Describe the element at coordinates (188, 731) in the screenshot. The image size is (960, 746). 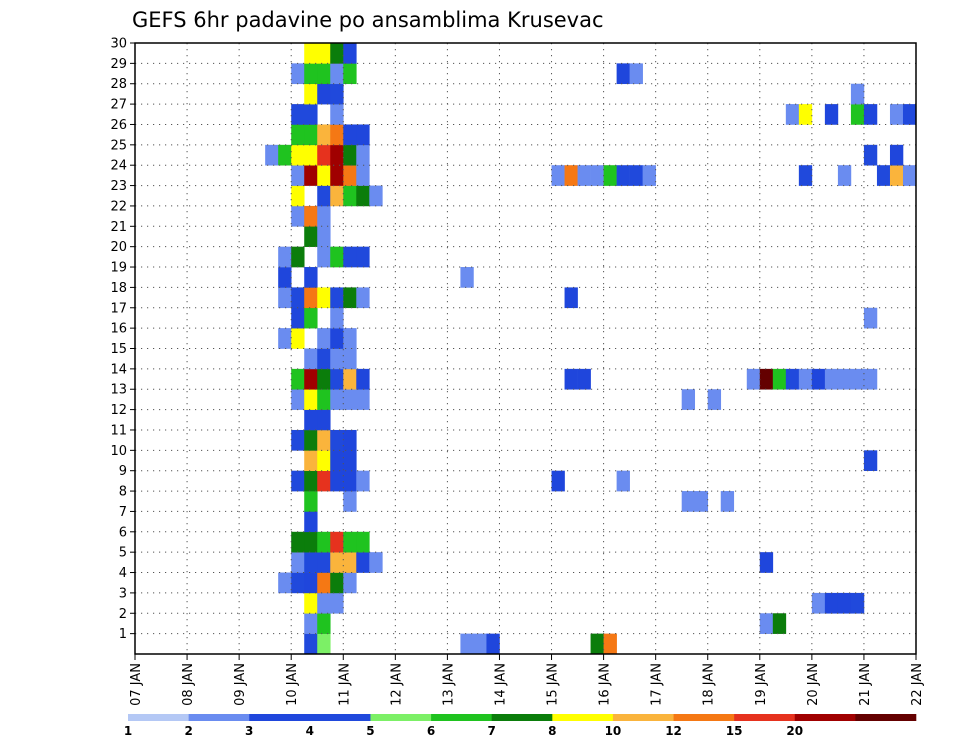
I see `legend-label: 2` at that location.